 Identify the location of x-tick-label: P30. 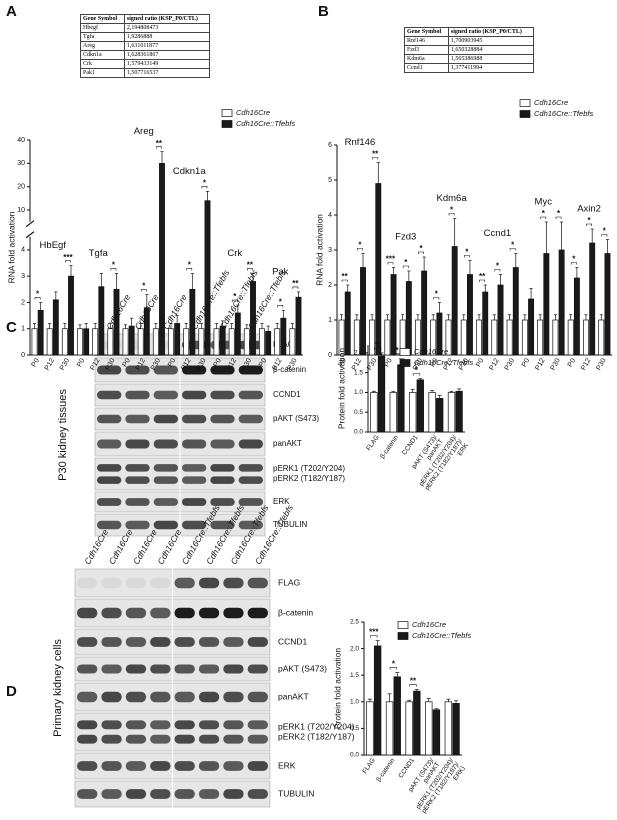
(556, 364).